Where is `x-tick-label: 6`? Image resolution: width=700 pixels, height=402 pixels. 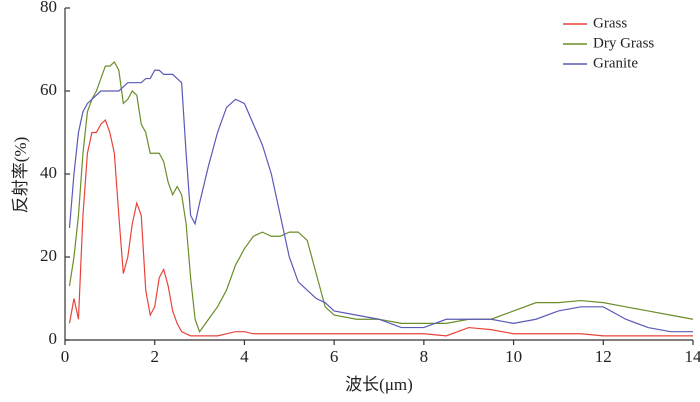 x-tick-label: 6 is located at coordinates (334, 356).